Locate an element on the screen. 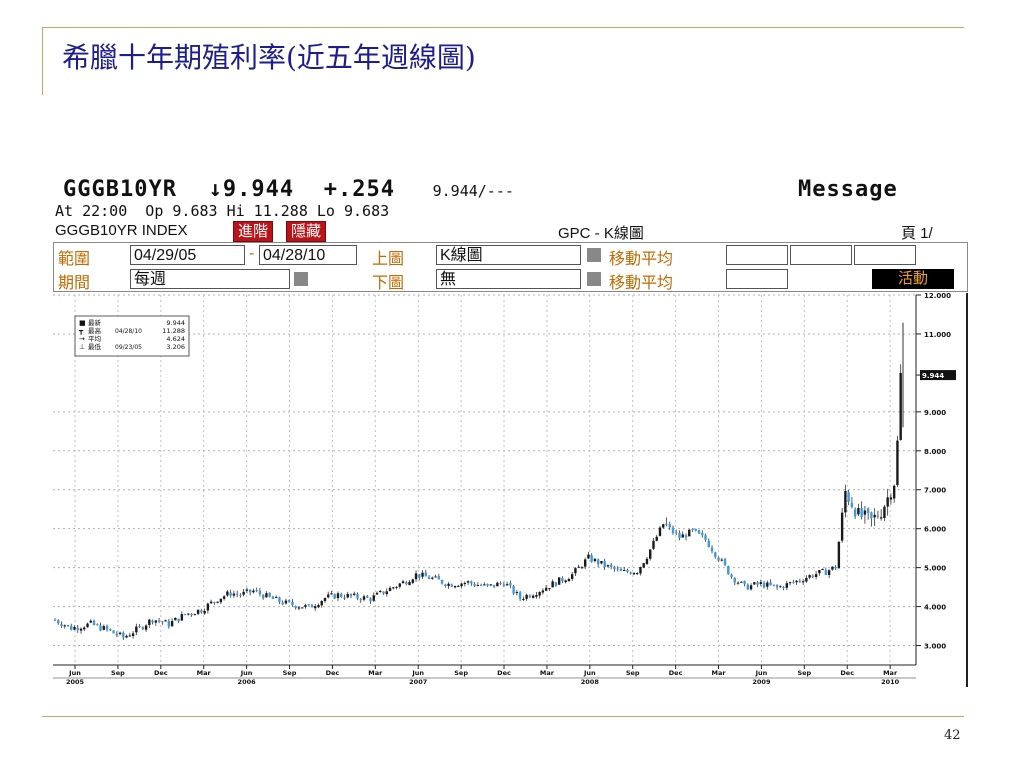  x-tick-label: Mar is located at coordinates (547, 673).